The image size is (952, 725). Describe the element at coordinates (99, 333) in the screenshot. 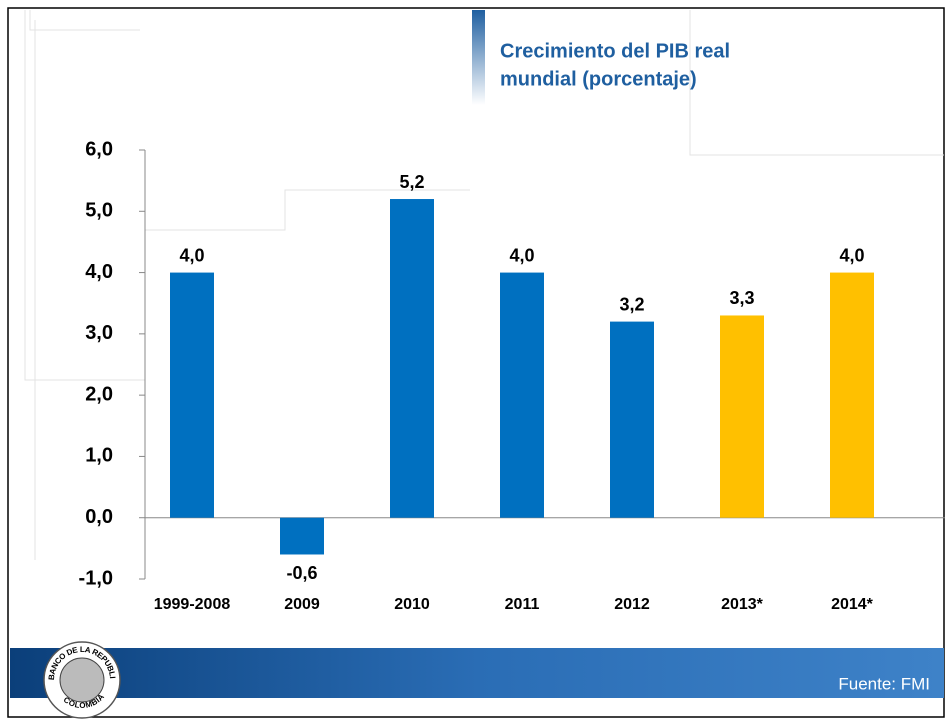

I see `y-tick-label: 3,0` at that location.